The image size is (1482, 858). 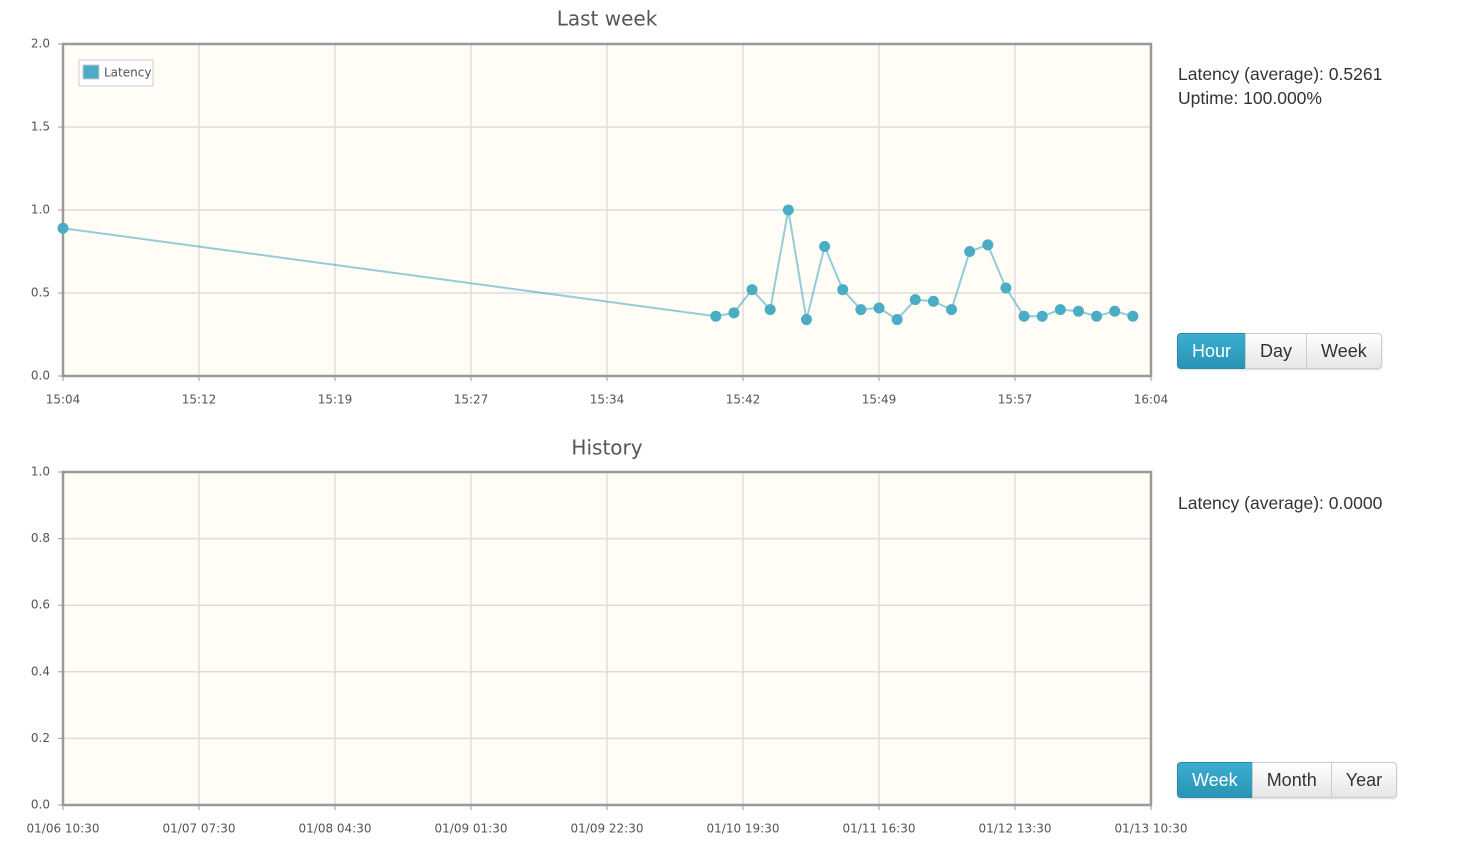 I want to click on chart-title: History, so click(x=606, y=448).